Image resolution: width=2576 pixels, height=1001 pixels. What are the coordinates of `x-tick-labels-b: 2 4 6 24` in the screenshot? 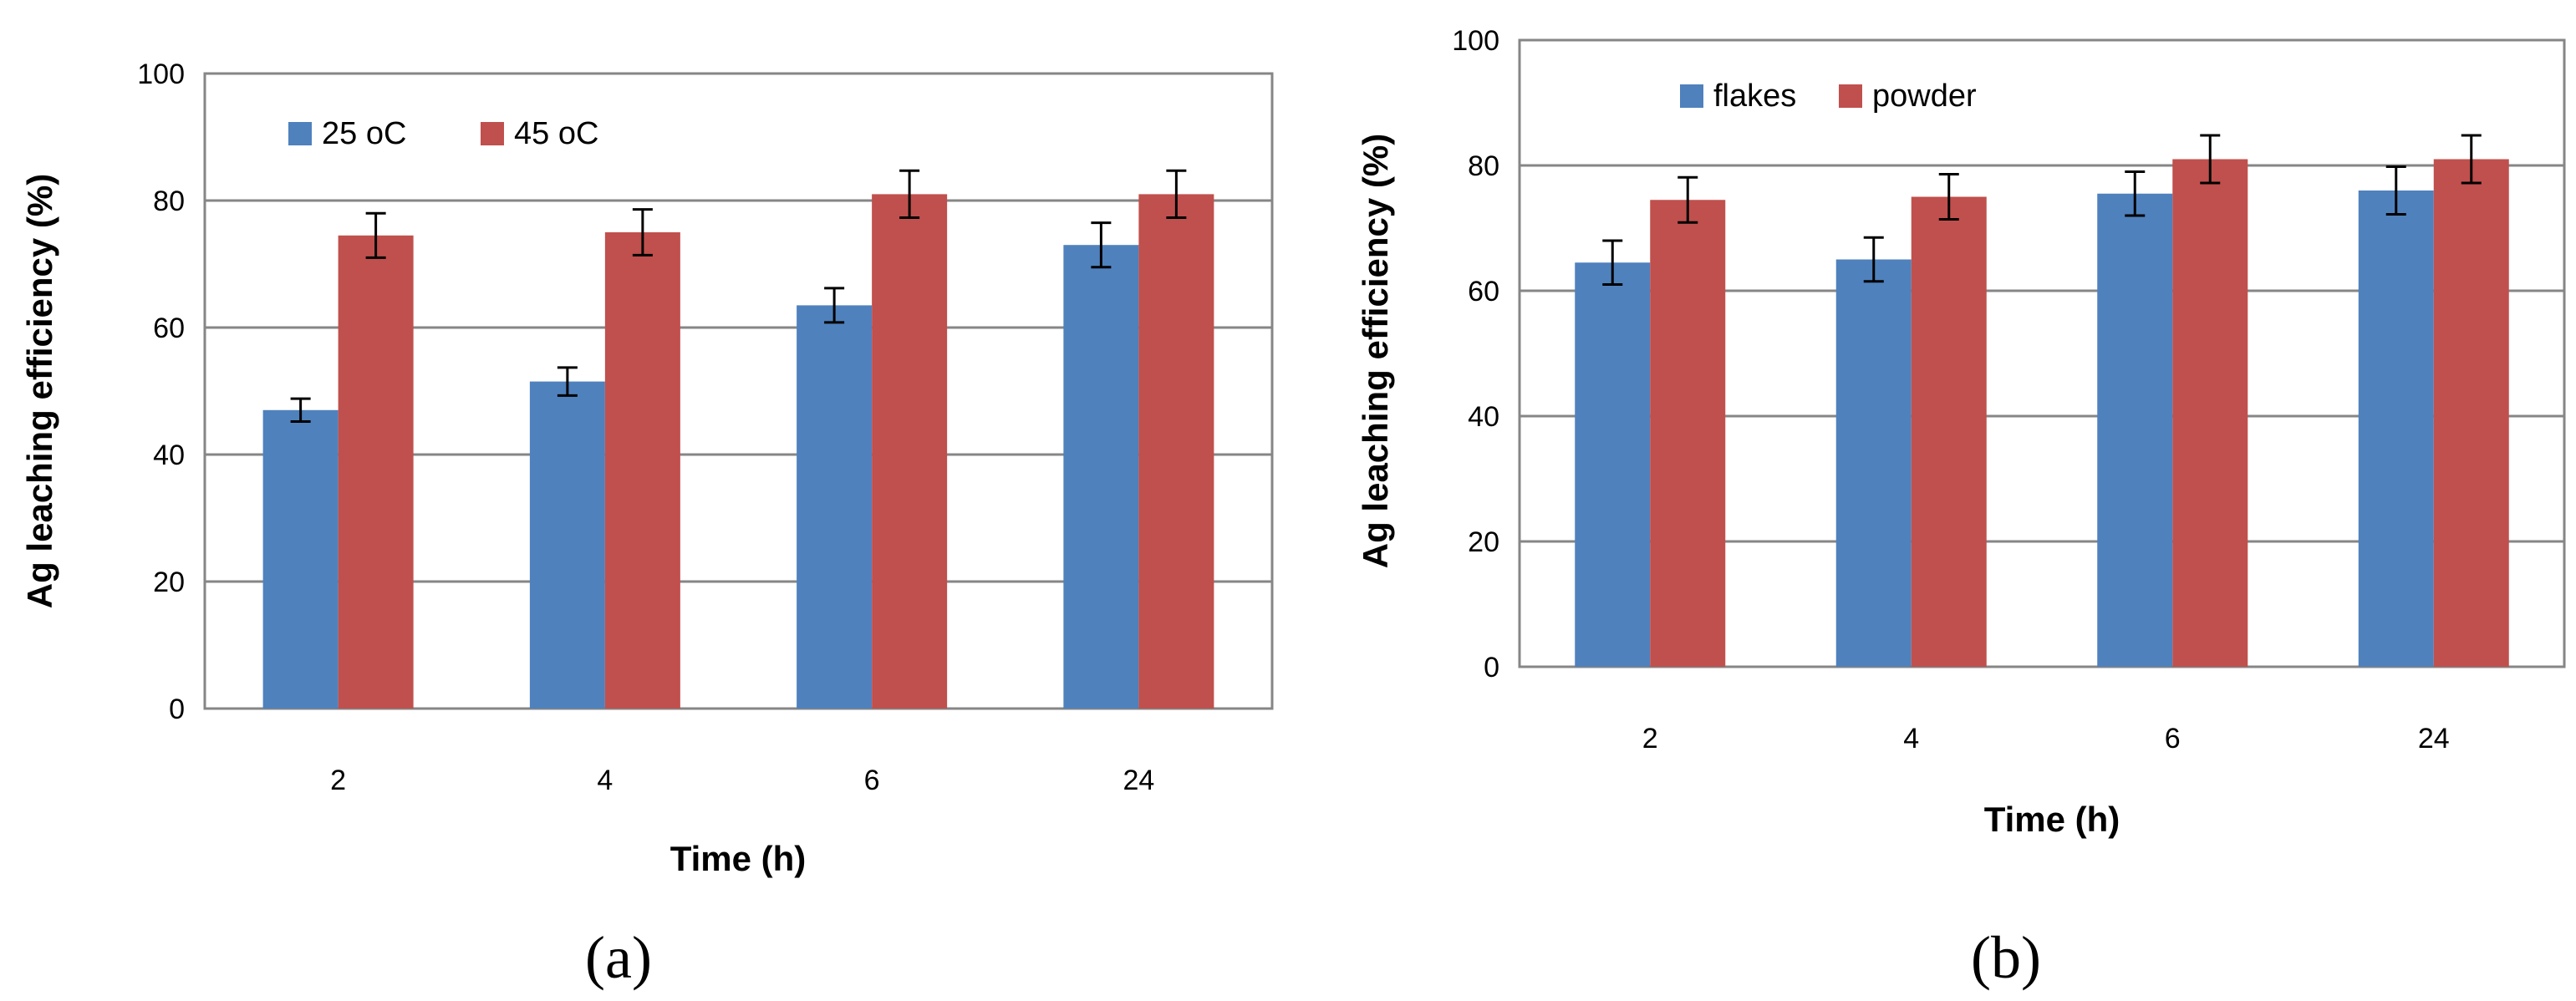 It's located at (2046, 739).